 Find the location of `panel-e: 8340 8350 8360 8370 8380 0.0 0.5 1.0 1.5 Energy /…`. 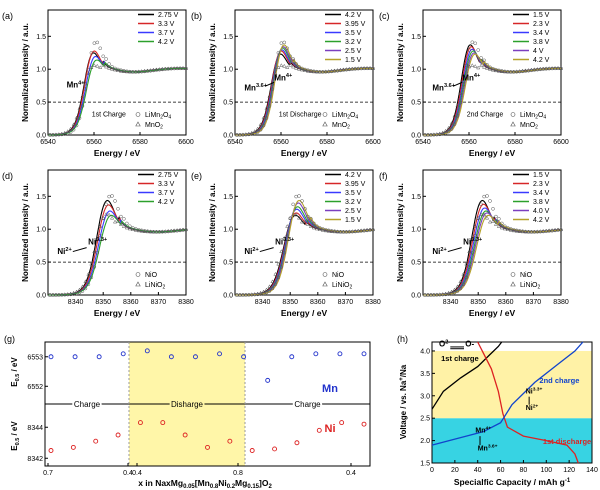

panel-e: 8340 8350 8360 8370 8380 0.0 0.5 1.0 1.5 Energy /… is located at coordinates (286, 243).